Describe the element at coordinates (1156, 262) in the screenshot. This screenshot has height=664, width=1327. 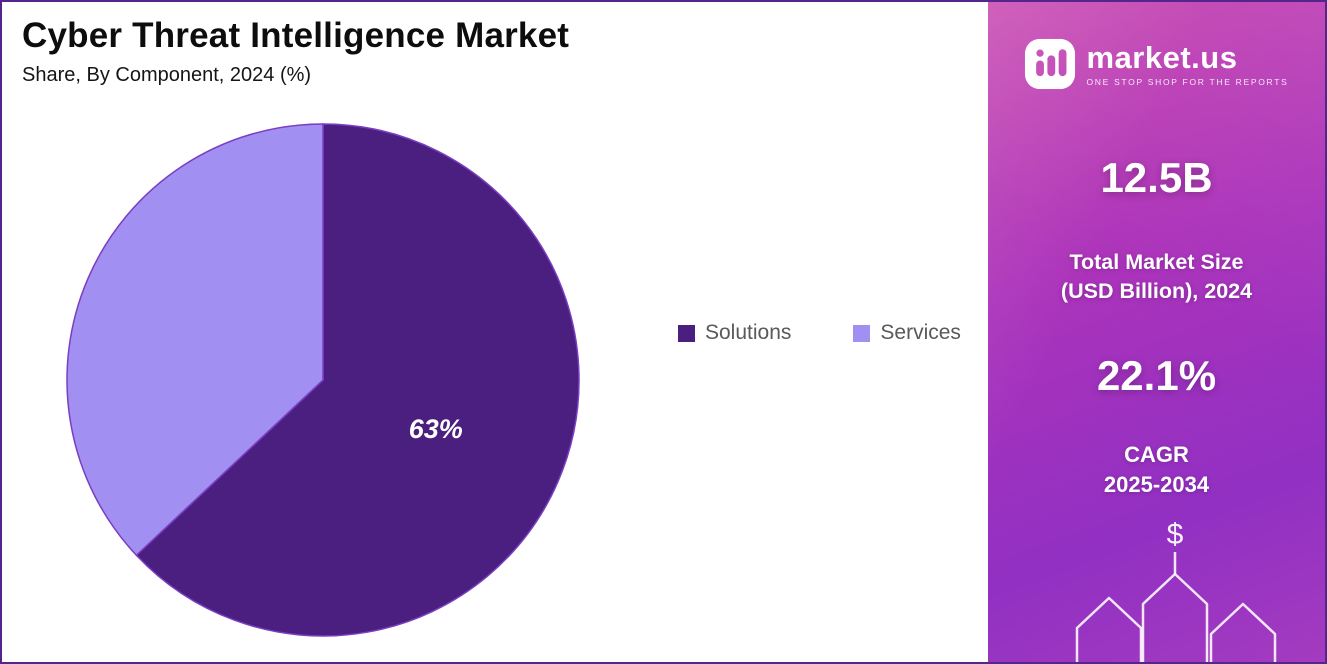
I see `market-size-label-line1: Total Market Size` at that location.